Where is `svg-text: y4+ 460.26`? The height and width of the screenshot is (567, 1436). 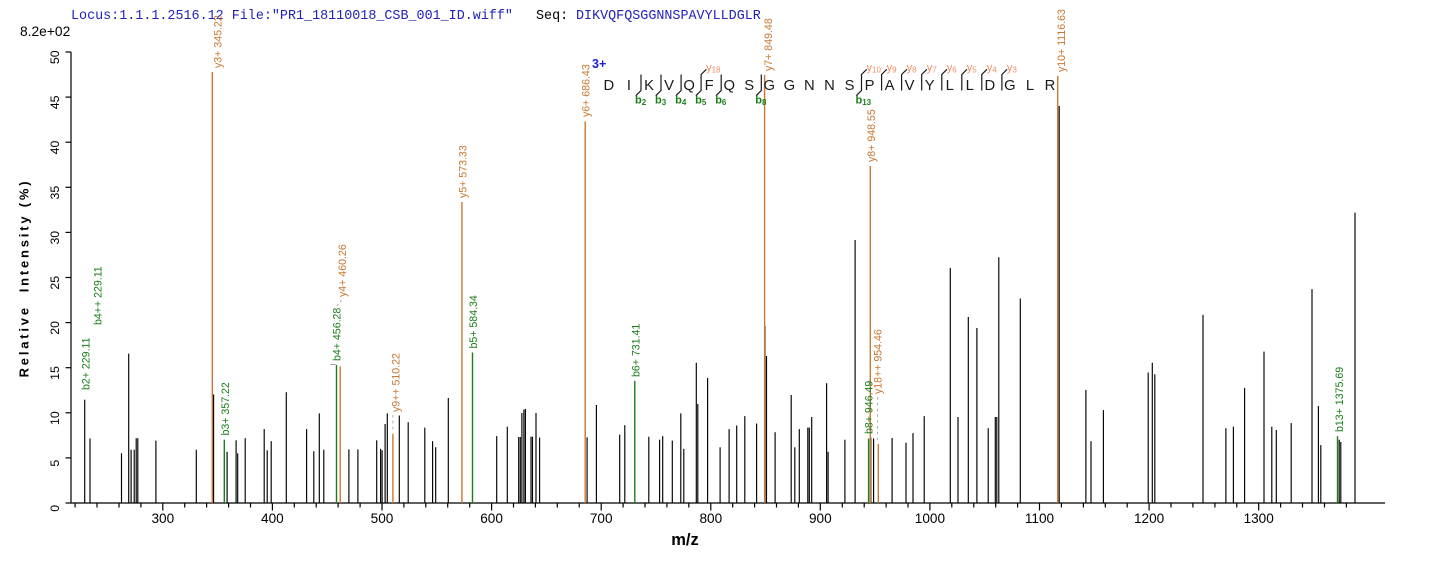
svg-text: y4+ 460.26 is located at coordinates (343, 270).